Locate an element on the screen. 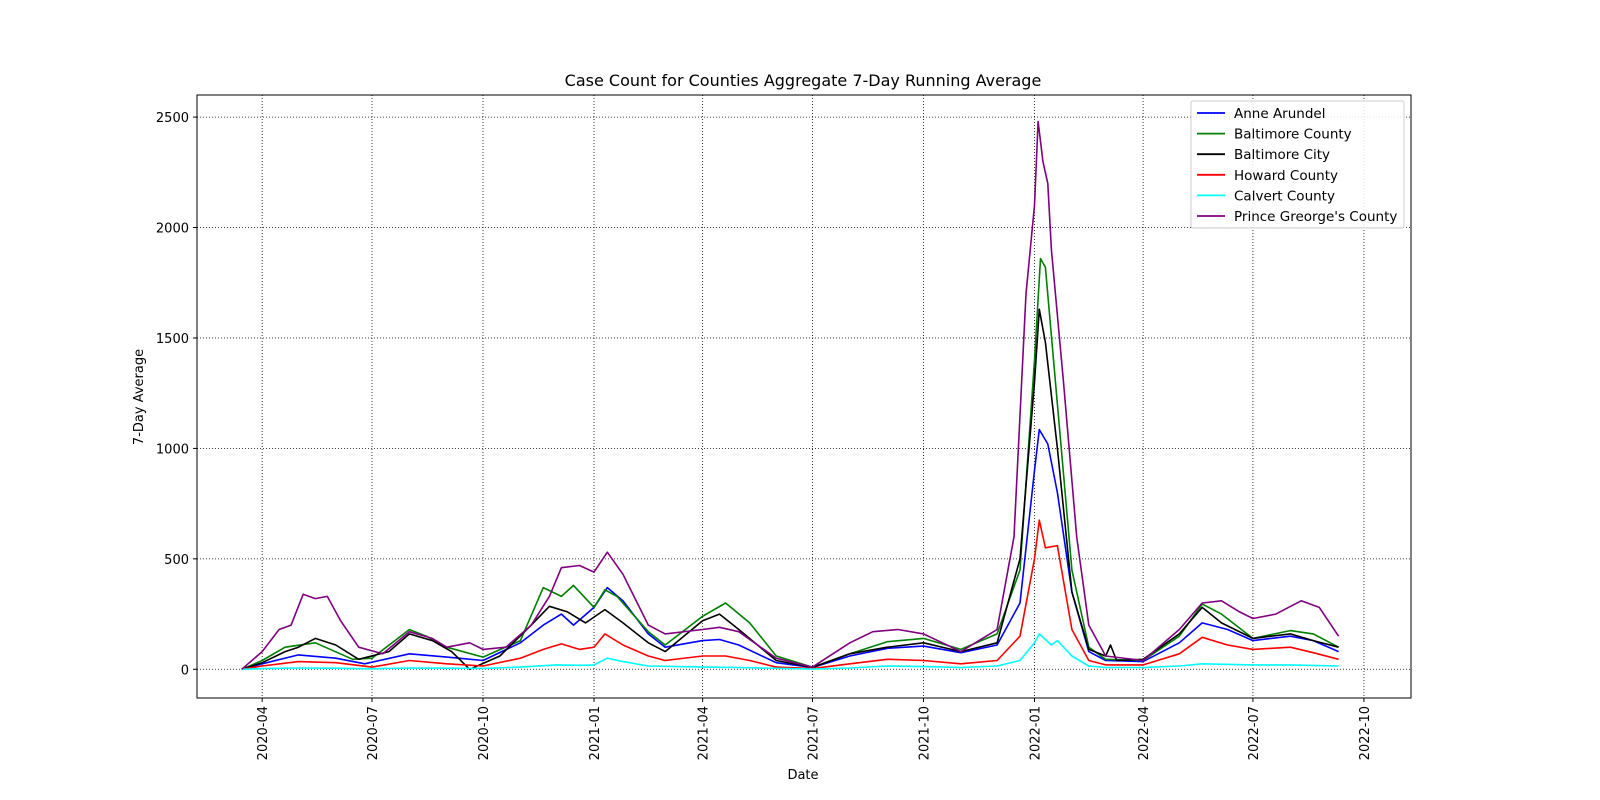 This screenshot has width=1600, height=800. x-tick-label: 2022-07 is located at coordinates (1254, 733).